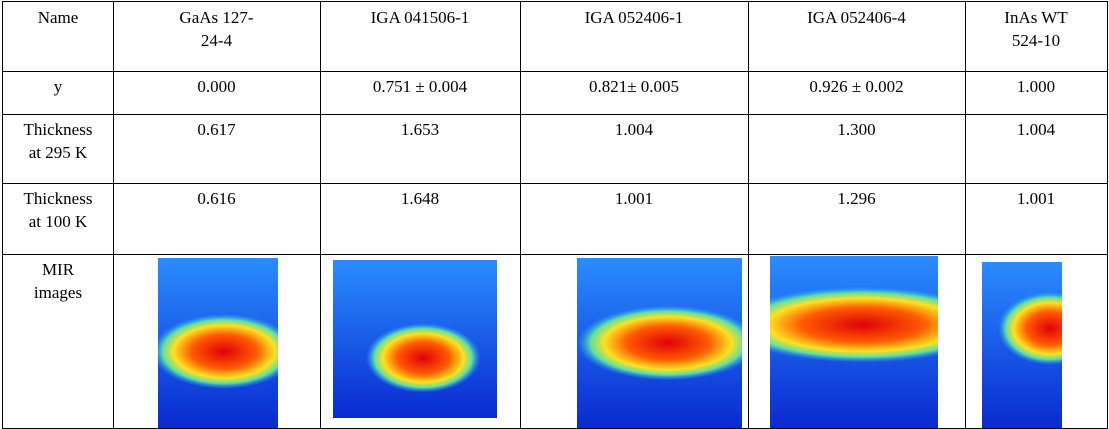 The width and height of the screenshot is (1109, 429). I want to click on table-cell: 0.000, so click(217, 93).